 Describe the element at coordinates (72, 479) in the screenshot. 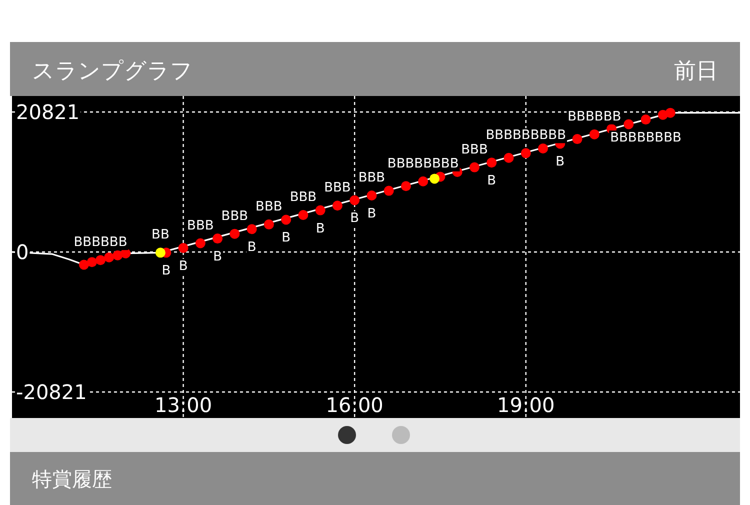

I see `text: 特賞履歴` at that location.